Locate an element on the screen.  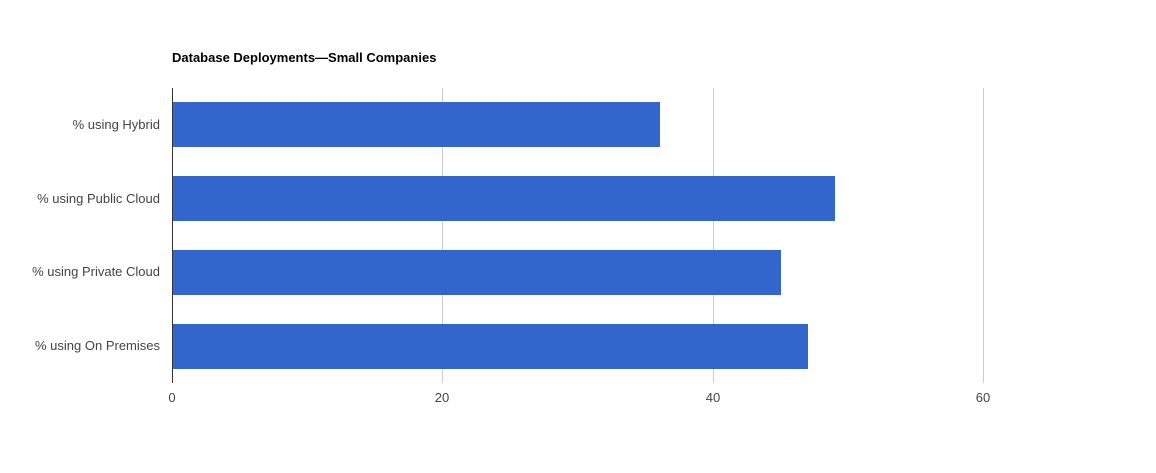
x-tick-label-60: 60 is located at coordinates (983, 397).